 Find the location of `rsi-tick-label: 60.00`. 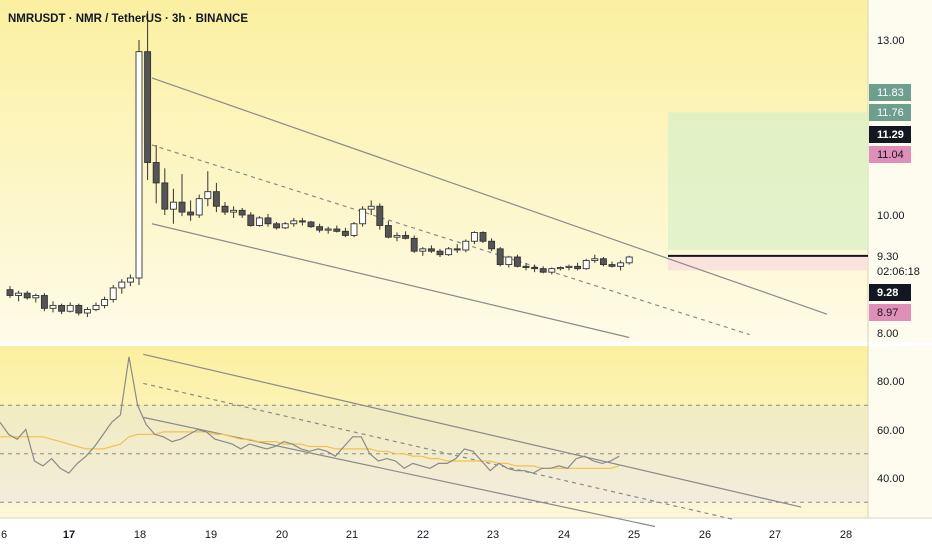

rsi-tick-label: 60.00 is located at coordinates (891, 431).